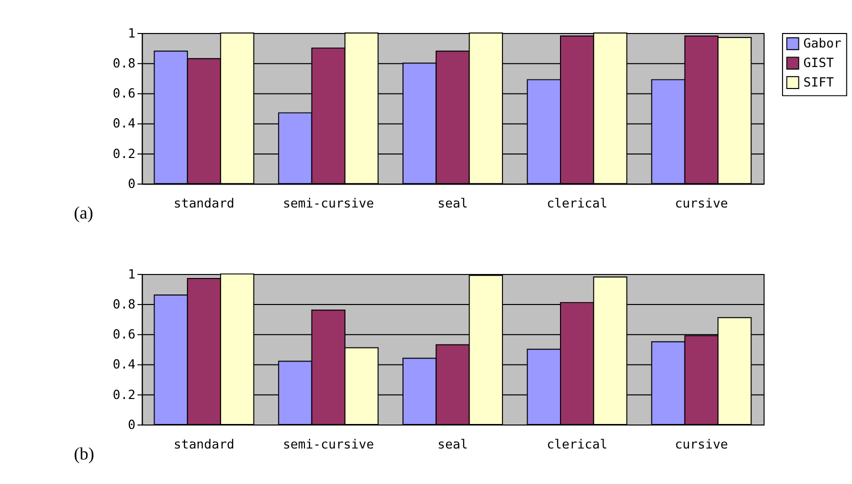  I want to click on legend-label: SIFT, so click(818, 82).